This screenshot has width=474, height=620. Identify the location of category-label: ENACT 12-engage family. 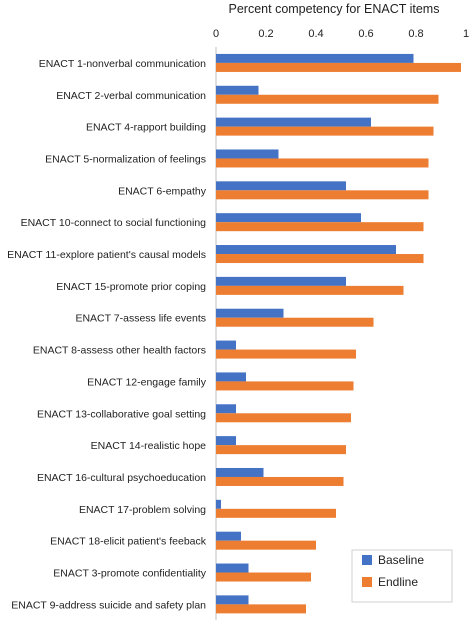
(147, 382).